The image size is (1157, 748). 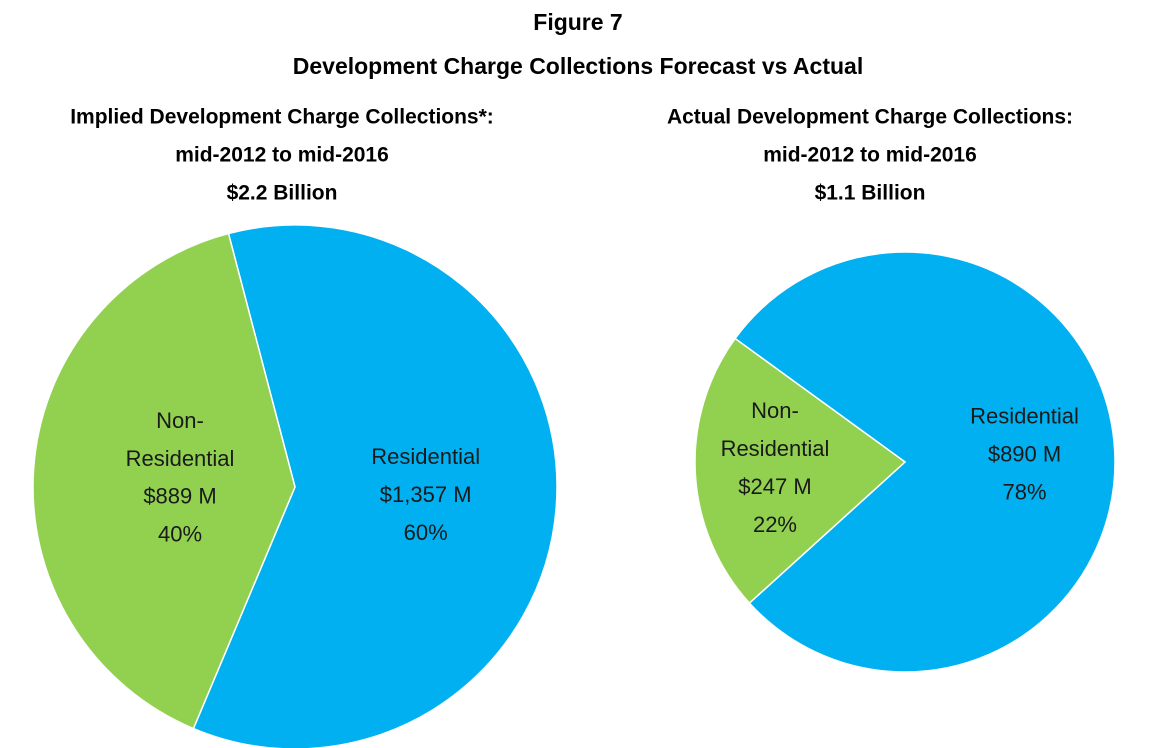 I want to click on pie-title: Implied Development Charge Collections*:, so click(x=282, y=117).